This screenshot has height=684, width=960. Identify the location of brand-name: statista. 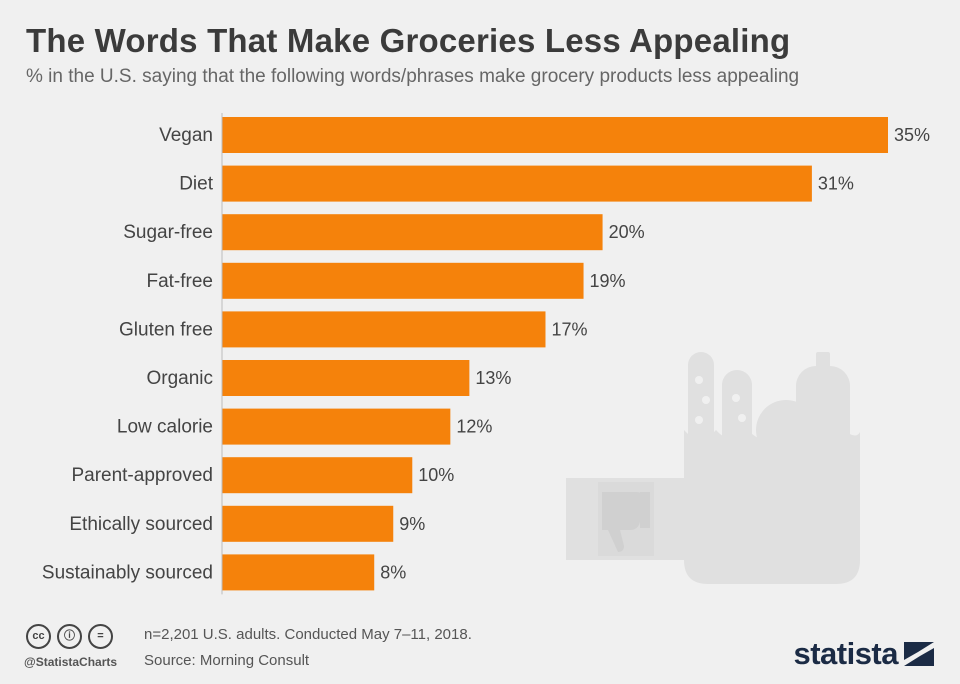
(845, 653).